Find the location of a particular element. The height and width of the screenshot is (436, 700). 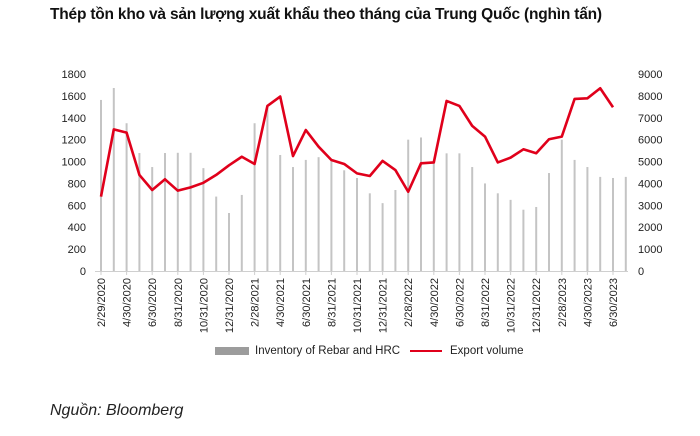

x-tick-label: 4/30/2020 is located at coordinates (128, 302).